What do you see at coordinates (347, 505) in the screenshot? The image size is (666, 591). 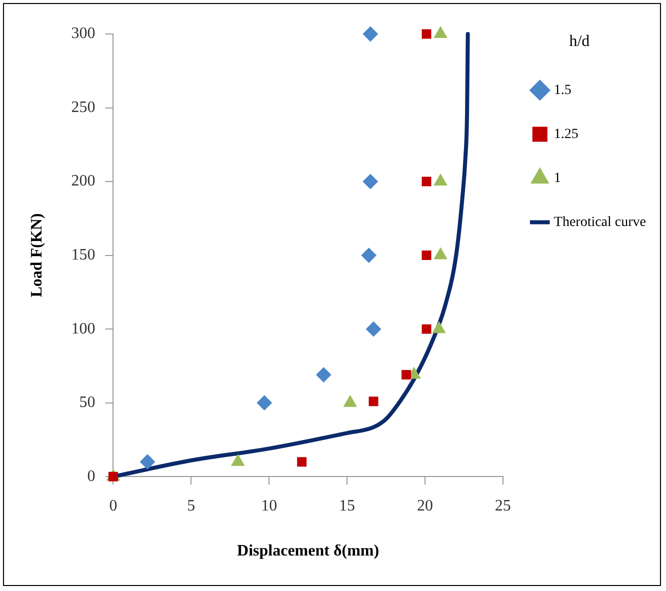 I see `x-tick-label: 15` at bounding box center [347, 505].